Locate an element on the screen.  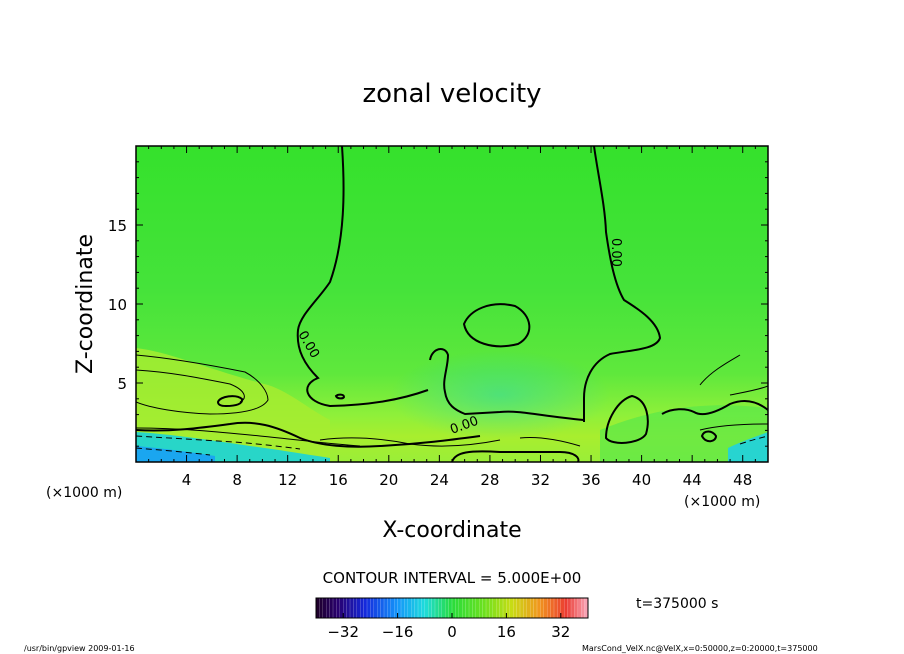
colorbar is located at coordinates (452, 608).